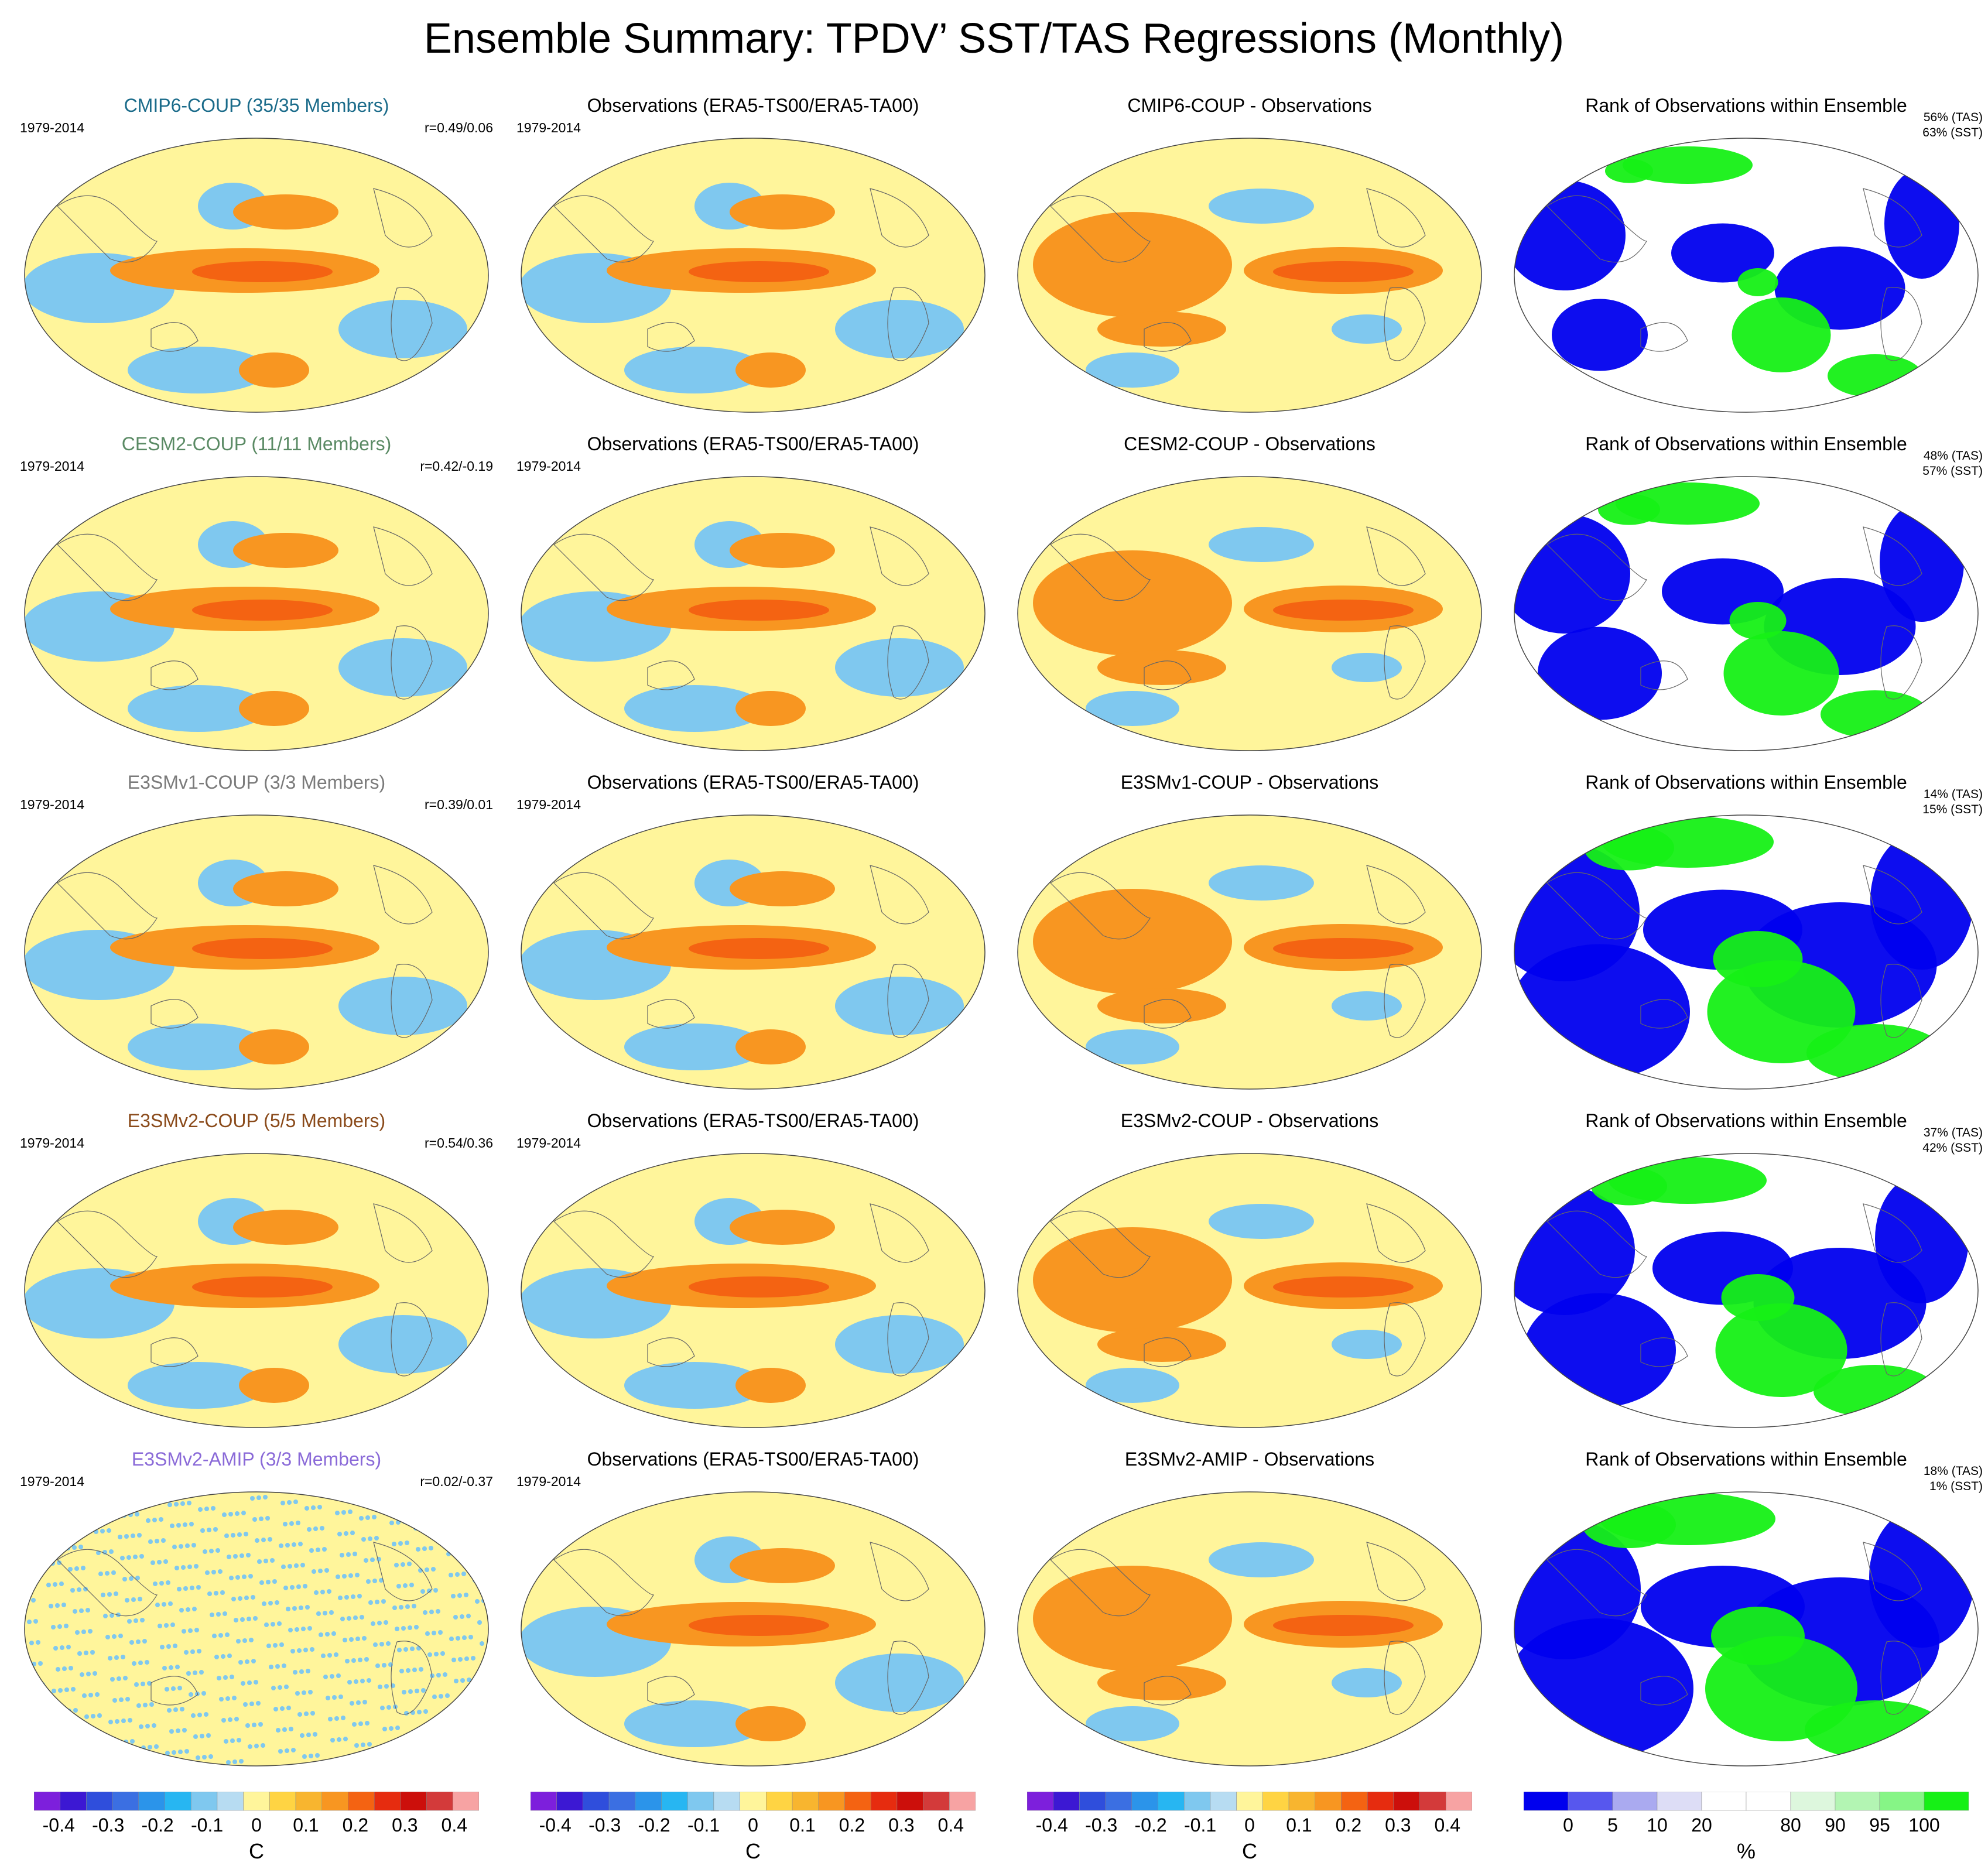 Image resolution: width=1988 pixels, height=1876 pixels. What do you see at coordinates (1448, 1826) in the screenshot?
I see `colorbar-tick-label: 0.4` at bounding box center [1448, 1826].